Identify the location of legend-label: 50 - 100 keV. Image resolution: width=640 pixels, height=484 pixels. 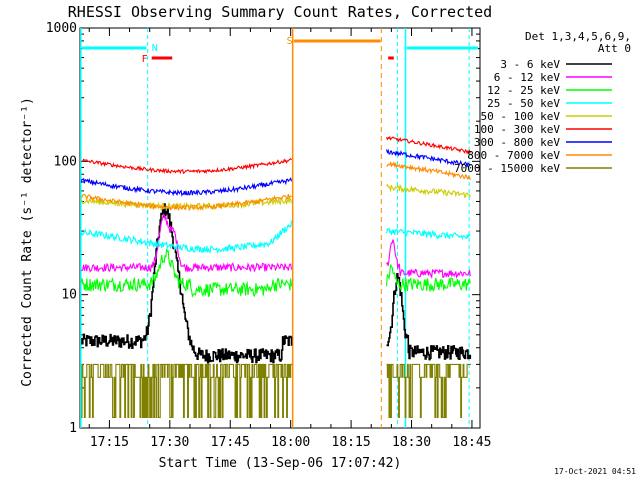
(521, 116).